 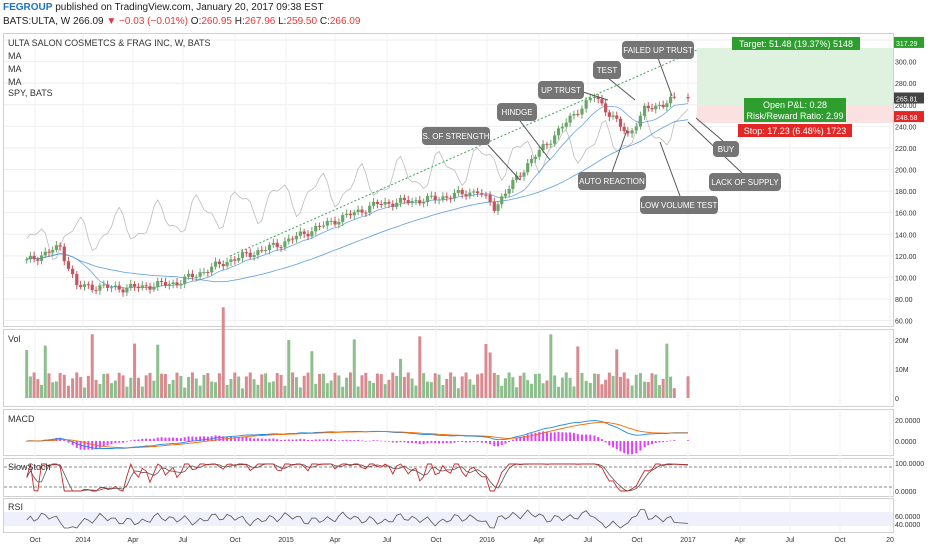 What do you see at coordinates (717, 137) in the screenshot?
I see `annotation-buy: BUY` at bounding box center [717, 137].